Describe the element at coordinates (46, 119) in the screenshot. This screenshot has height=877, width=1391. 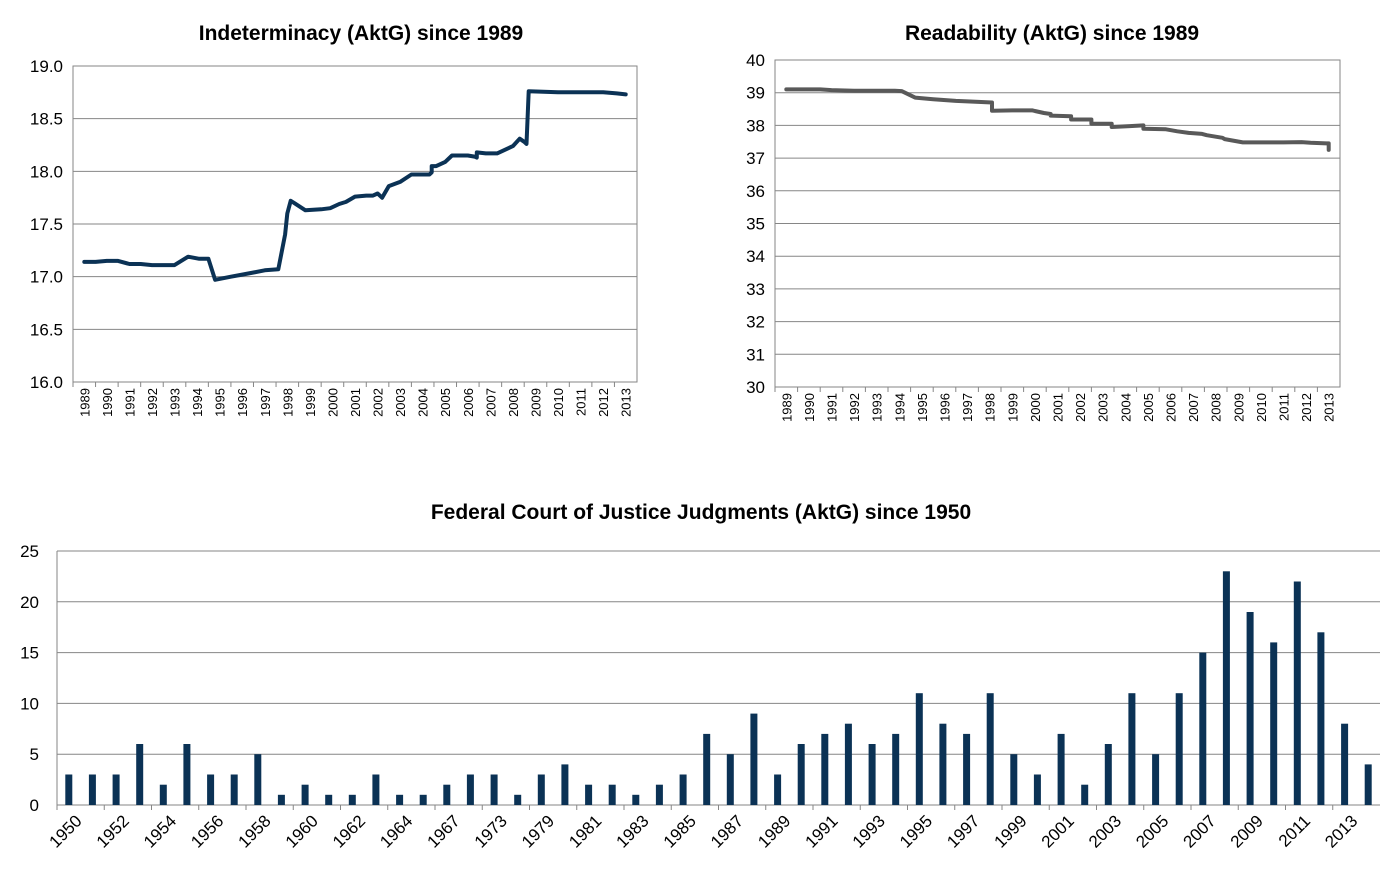
I see `y-tick-label: 18.5` at that location.